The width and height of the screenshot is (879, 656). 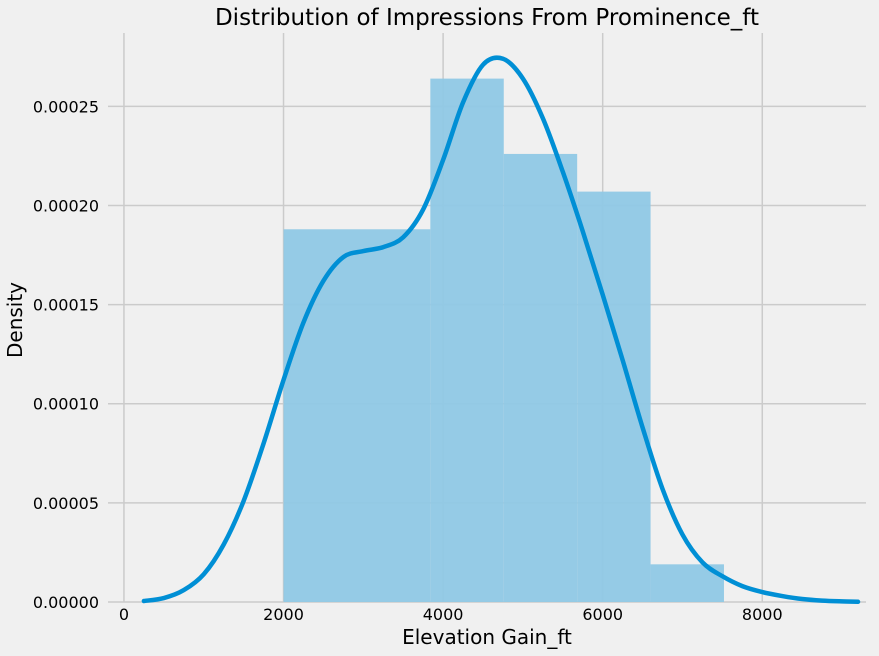 I want to click on y-tick-label: 0.00000, so click(x=66, y=602).